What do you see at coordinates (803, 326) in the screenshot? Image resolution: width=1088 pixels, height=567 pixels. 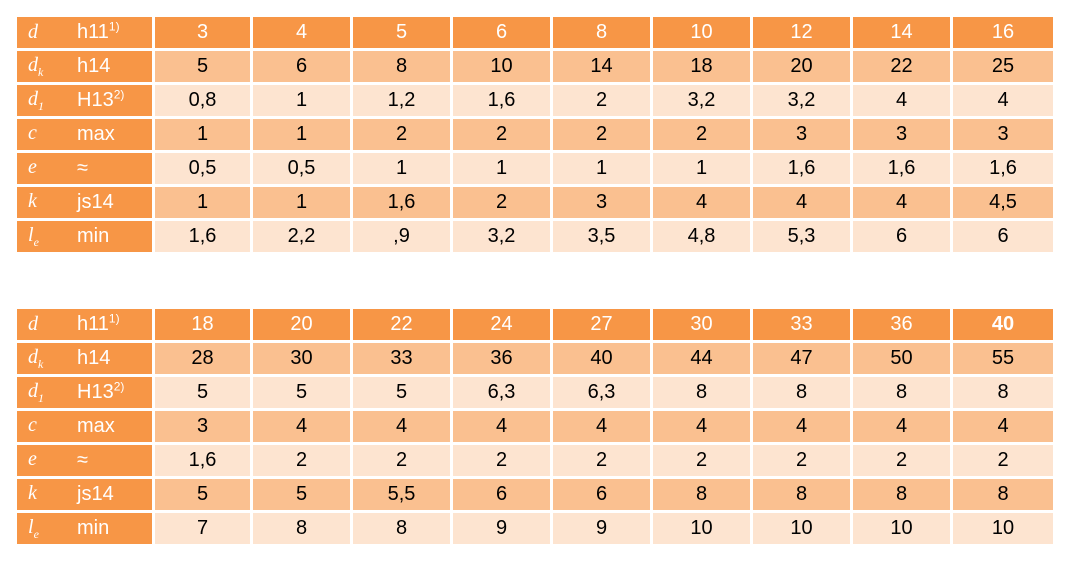 I see `header-size-cell: 33` at bounding box center [803, 326].